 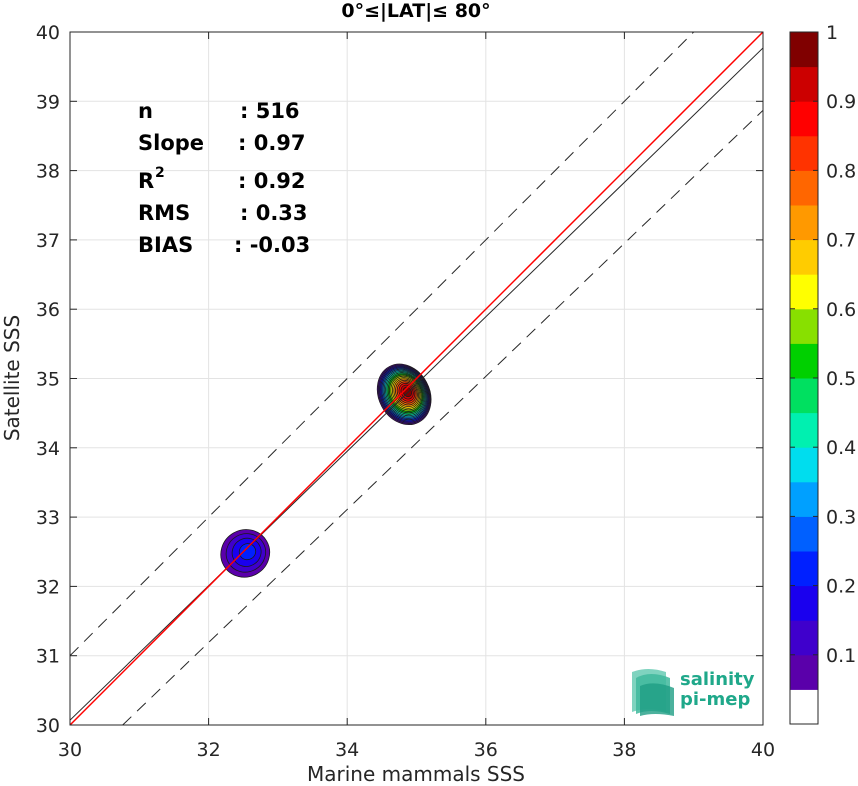 I want to click on y-tick-label: 33, so click(x=48, y=518).